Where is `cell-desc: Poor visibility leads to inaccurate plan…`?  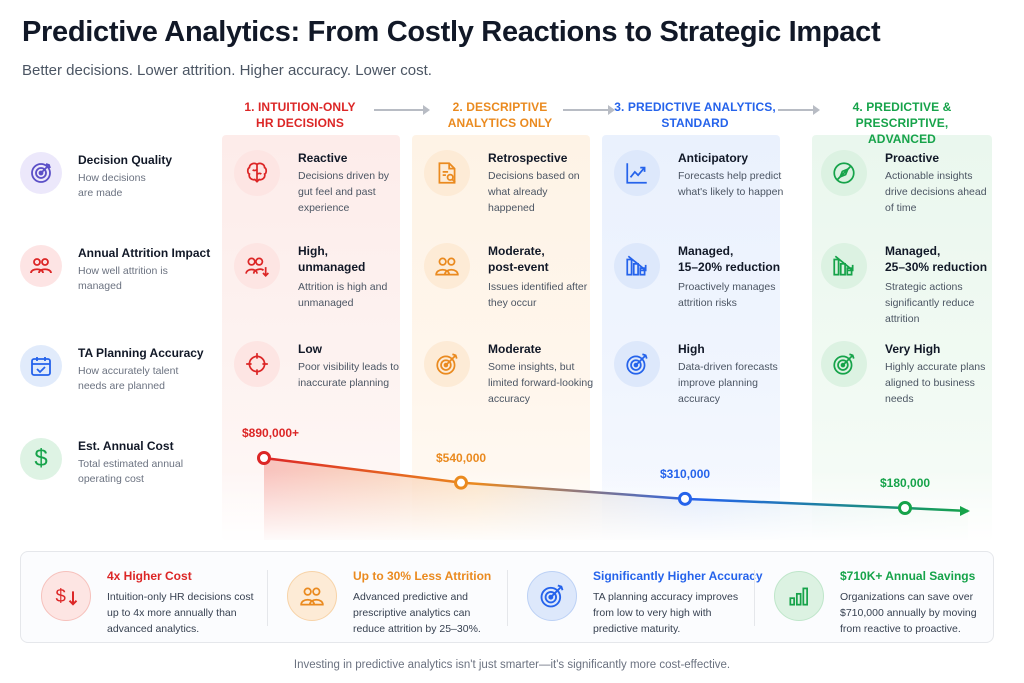
cell-desc: Poor visibility leads to inaccurate plan… is located at coordinates (348, 375).